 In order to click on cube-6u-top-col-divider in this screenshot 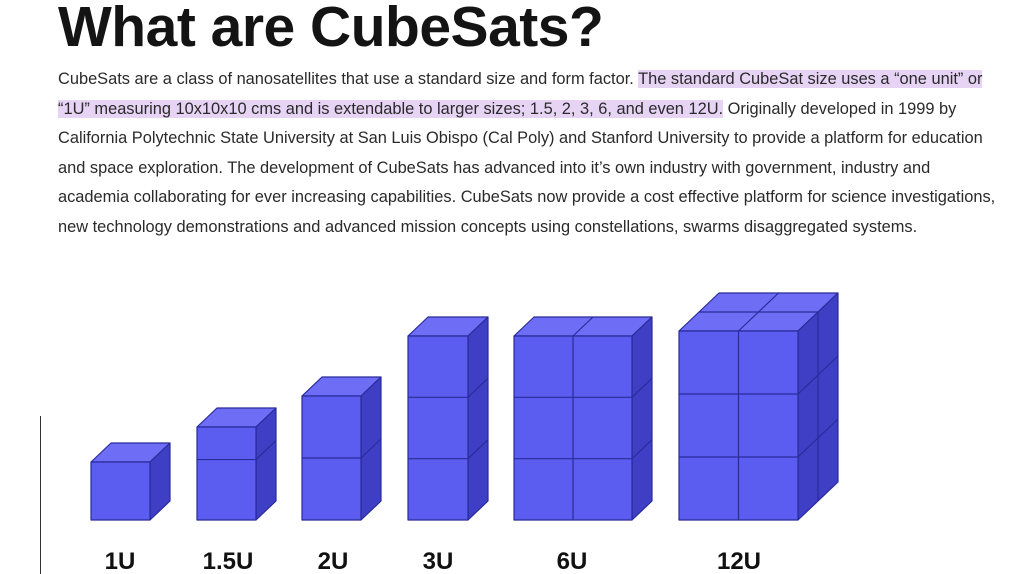, I will do `click(583, 326)`.